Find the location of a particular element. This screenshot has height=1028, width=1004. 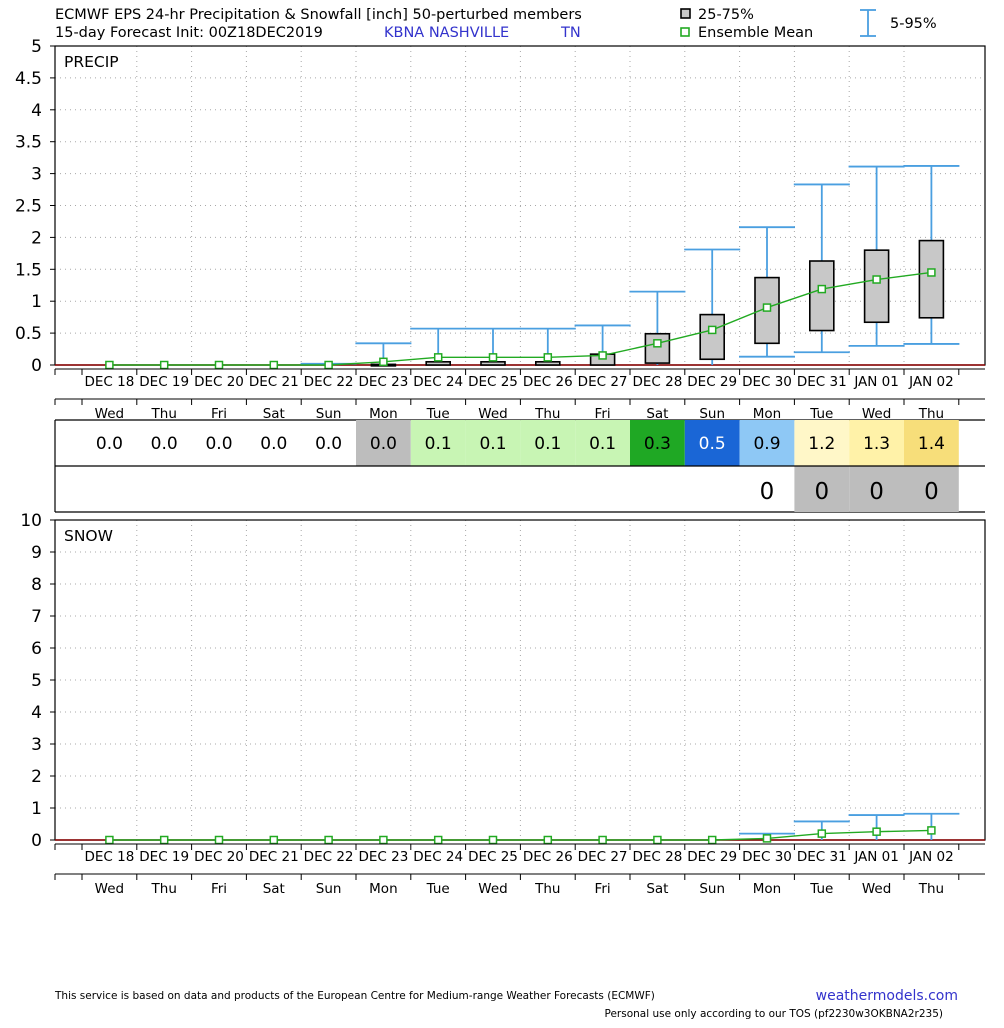

date-label: DEC 31 is located at coordinates (822, 382).